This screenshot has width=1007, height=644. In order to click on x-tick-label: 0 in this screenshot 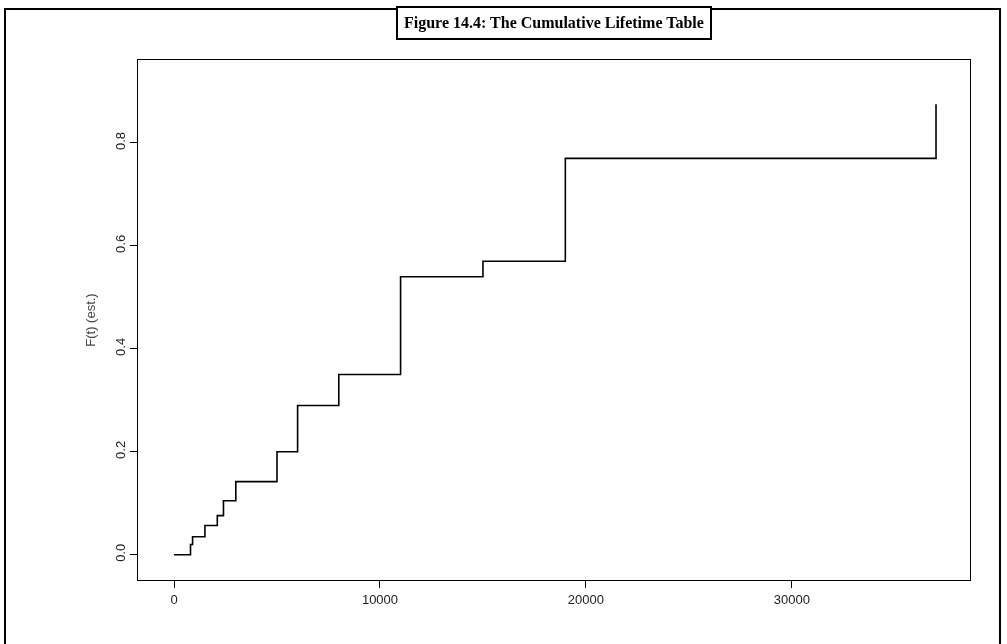, I will do `click(174, 599)`.